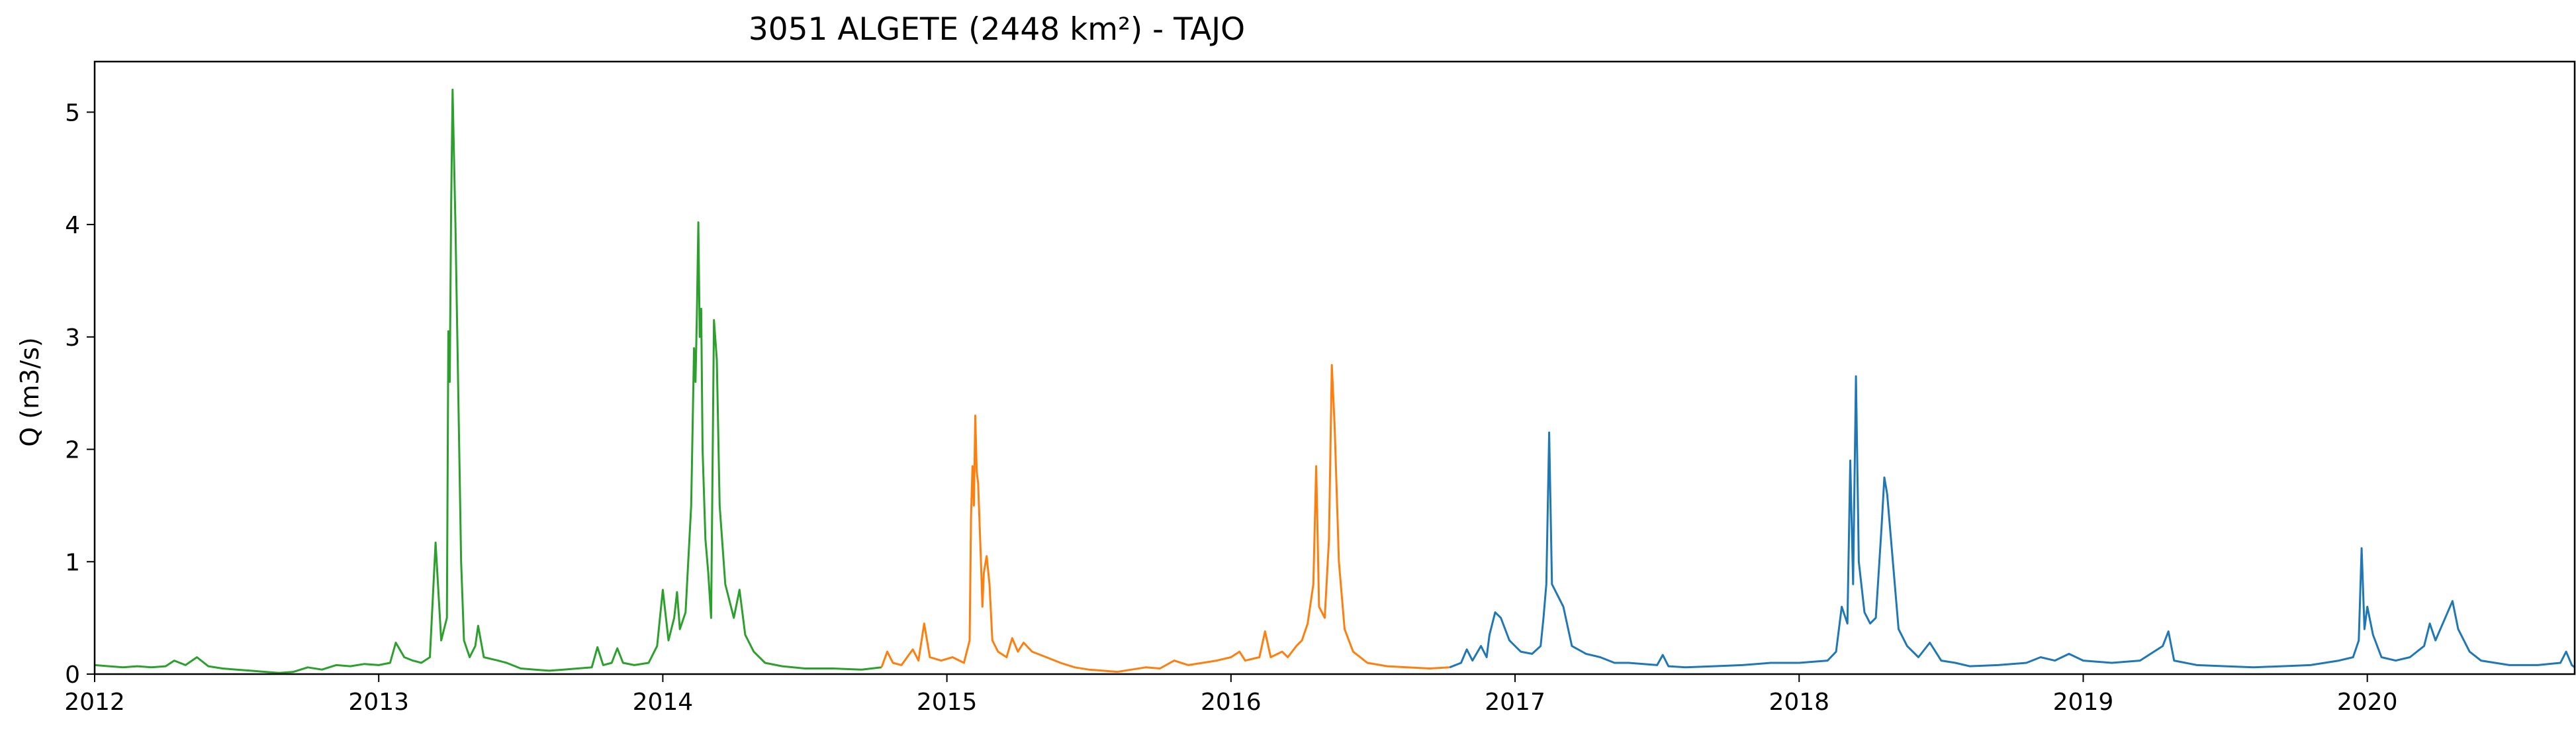  I want to click on x-tick-label-4: 2016, so click(1231, 702).